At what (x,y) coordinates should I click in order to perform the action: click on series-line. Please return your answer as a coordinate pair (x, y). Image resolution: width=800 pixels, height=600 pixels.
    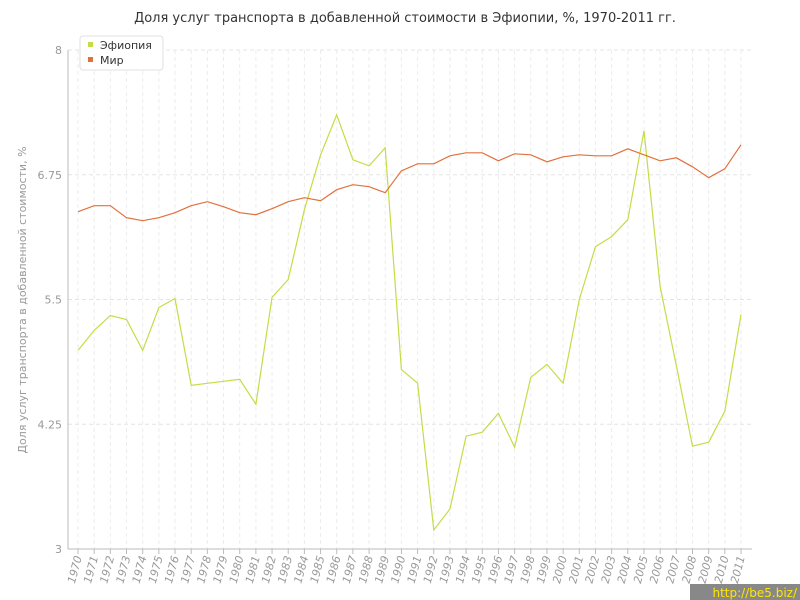
    Looking at the image, I should click on (409, 183).